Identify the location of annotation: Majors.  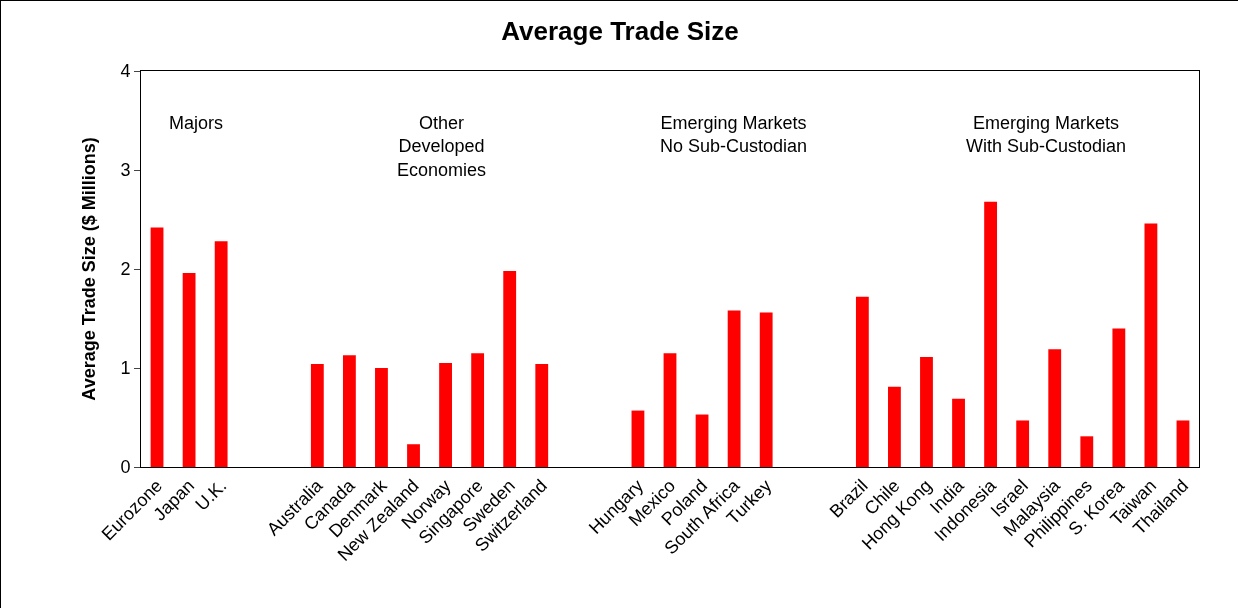
(196, 123).